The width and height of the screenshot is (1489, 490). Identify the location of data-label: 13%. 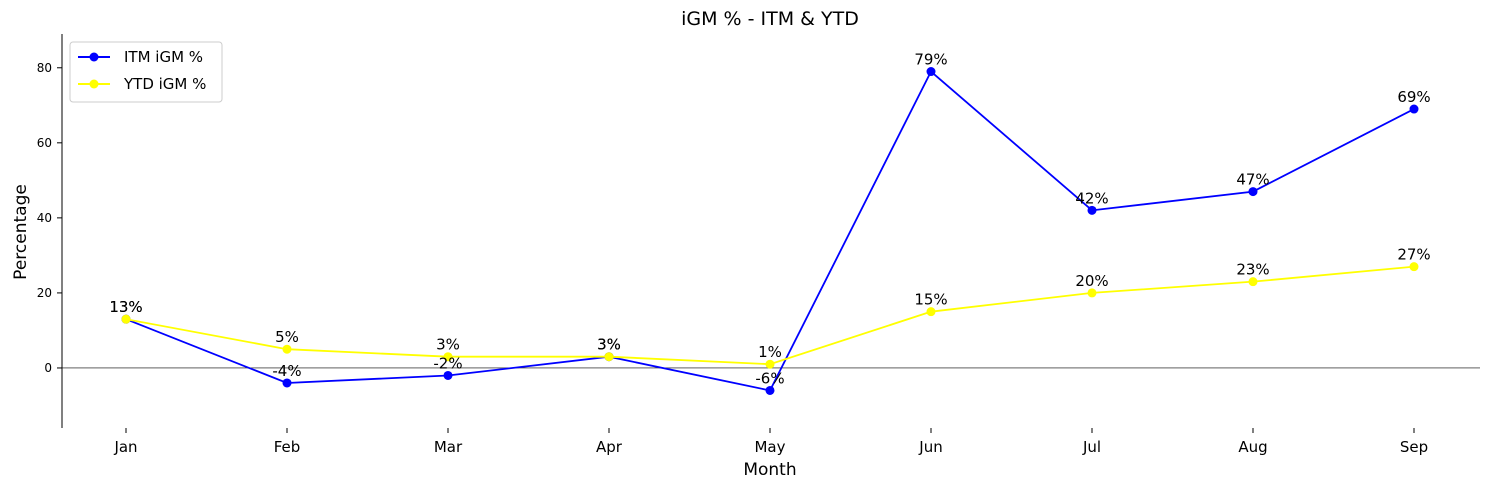
(125, 307).